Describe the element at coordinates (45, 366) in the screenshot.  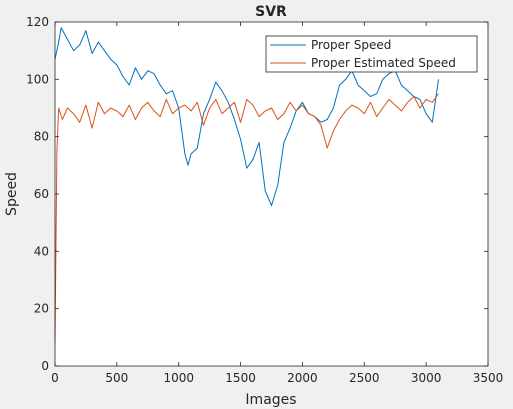
I see `y-tick-label: 0` at that location.